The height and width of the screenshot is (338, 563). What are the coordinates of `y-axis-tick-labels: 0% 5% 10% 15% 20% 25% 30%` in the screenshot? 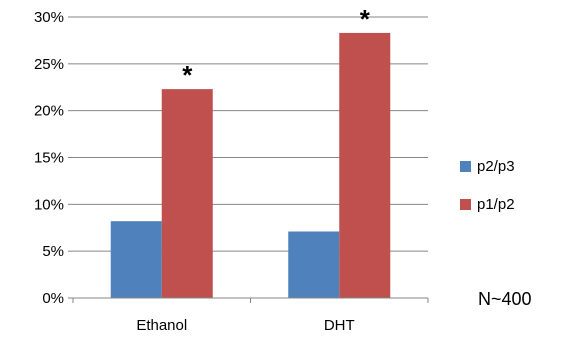 It's located at (49, 158).